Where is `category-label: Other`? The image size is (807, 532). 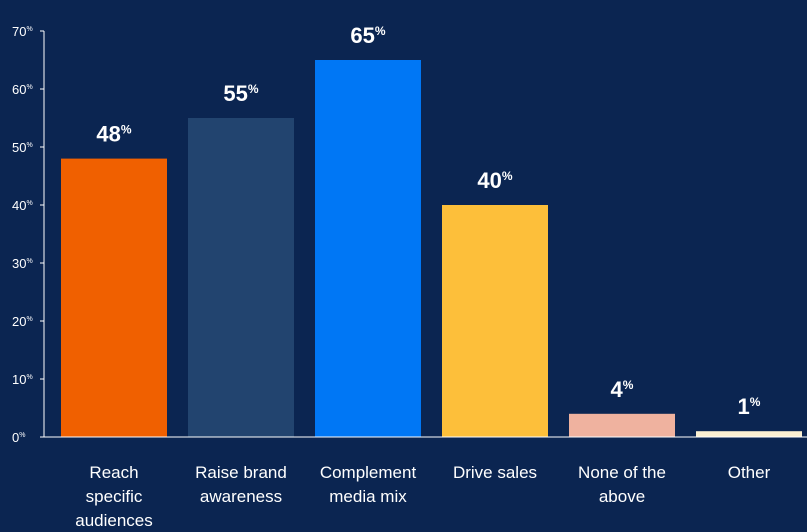
category-label: Other is located at coordinates (749, 472).